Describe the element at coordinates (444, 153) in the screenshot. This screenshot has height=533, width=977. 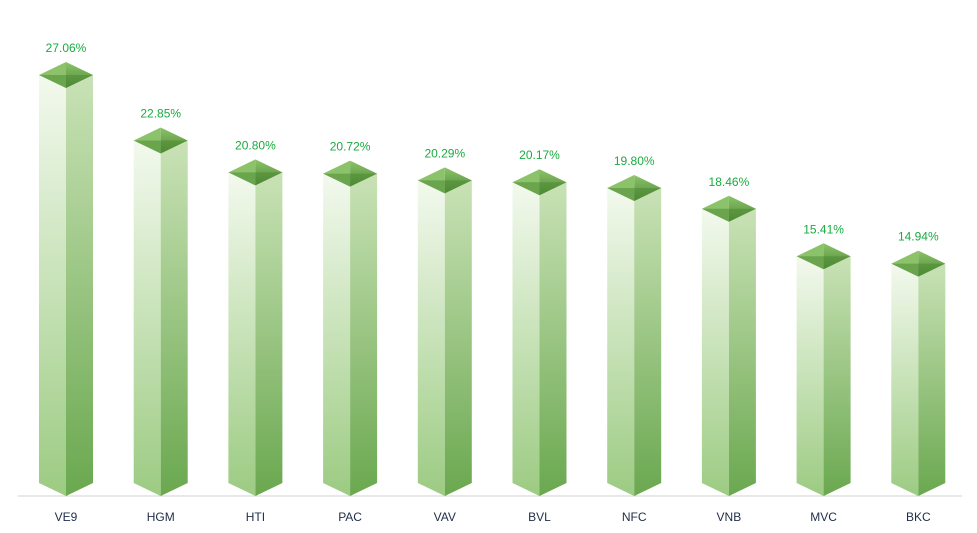
I see `data-label-vav: 20.29%` at that location.